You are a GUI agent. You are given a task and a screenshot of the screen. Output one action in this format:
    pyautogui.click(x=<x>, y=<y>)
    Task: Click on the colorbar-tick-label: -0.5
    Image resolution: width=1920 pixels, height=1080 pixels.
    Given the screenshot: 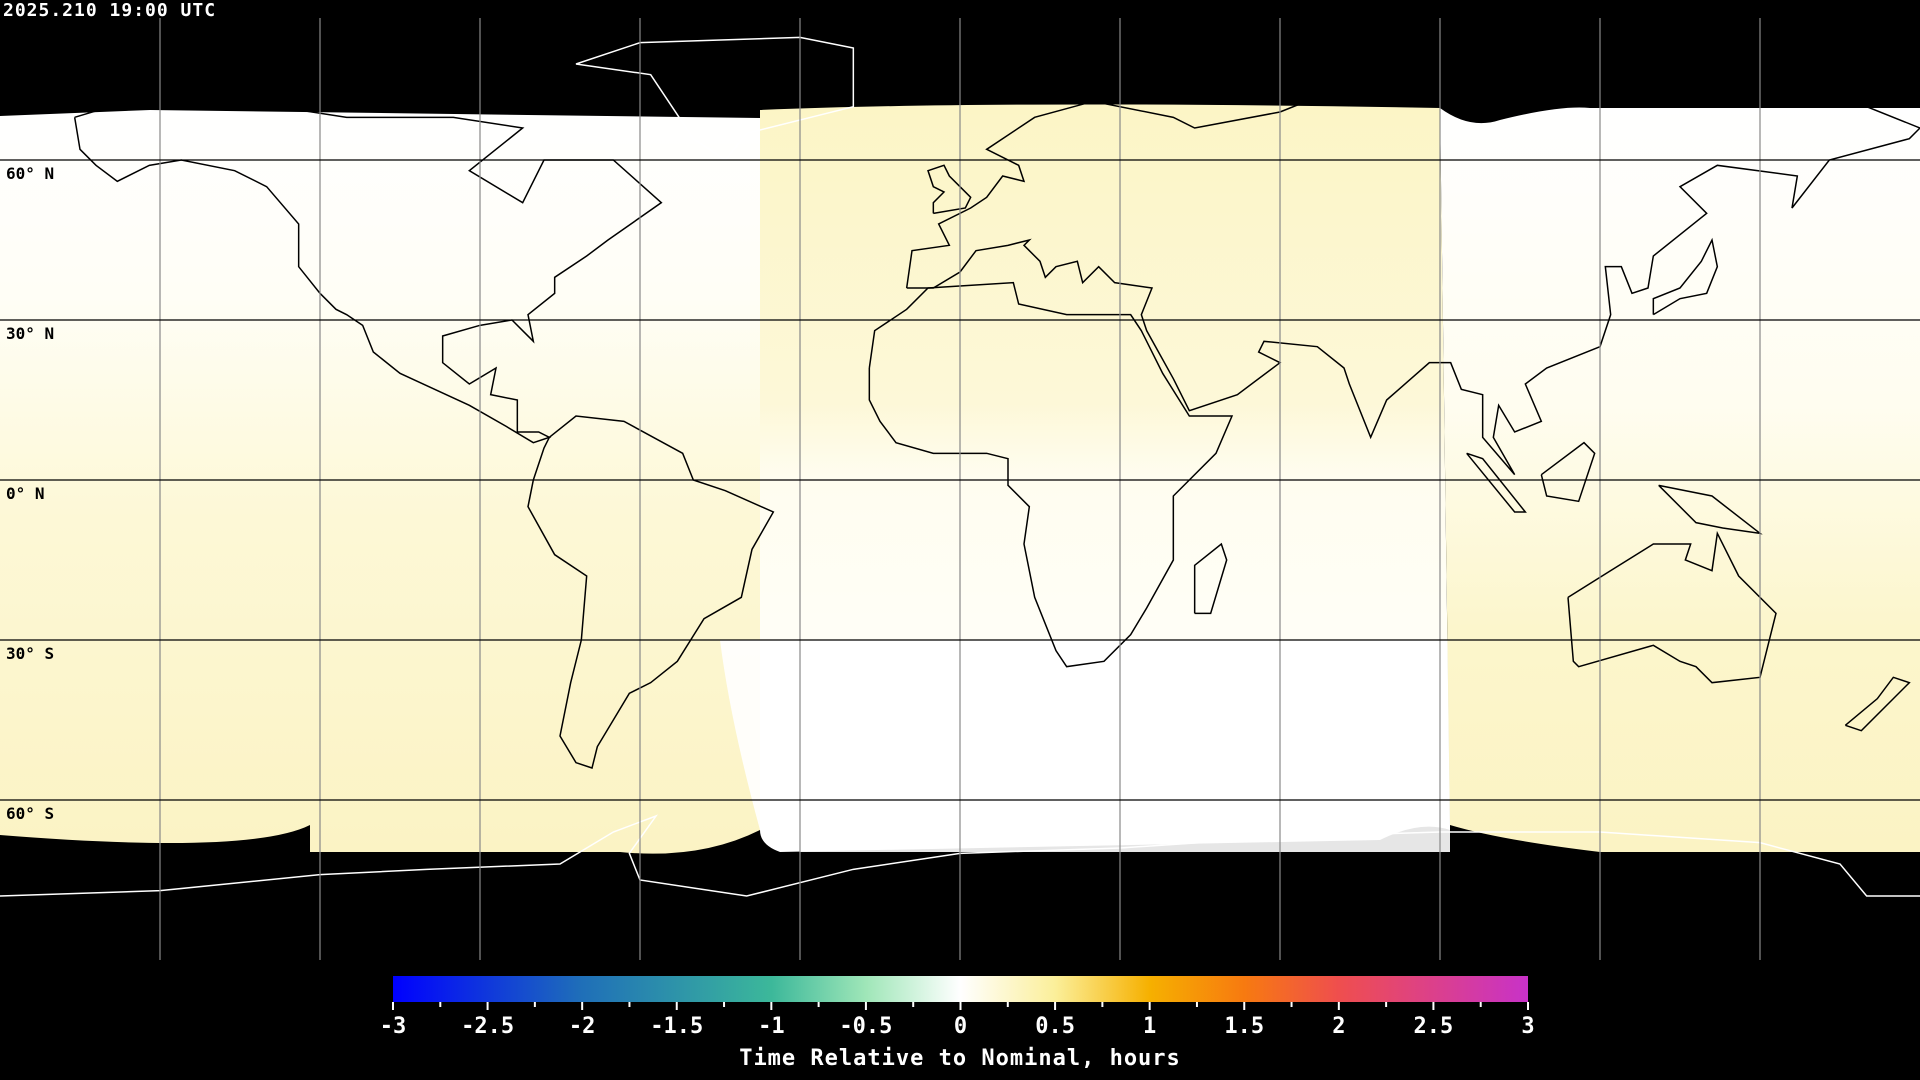 What is the action you would take?
    pyautogui.click(x=866, y=1026)
    